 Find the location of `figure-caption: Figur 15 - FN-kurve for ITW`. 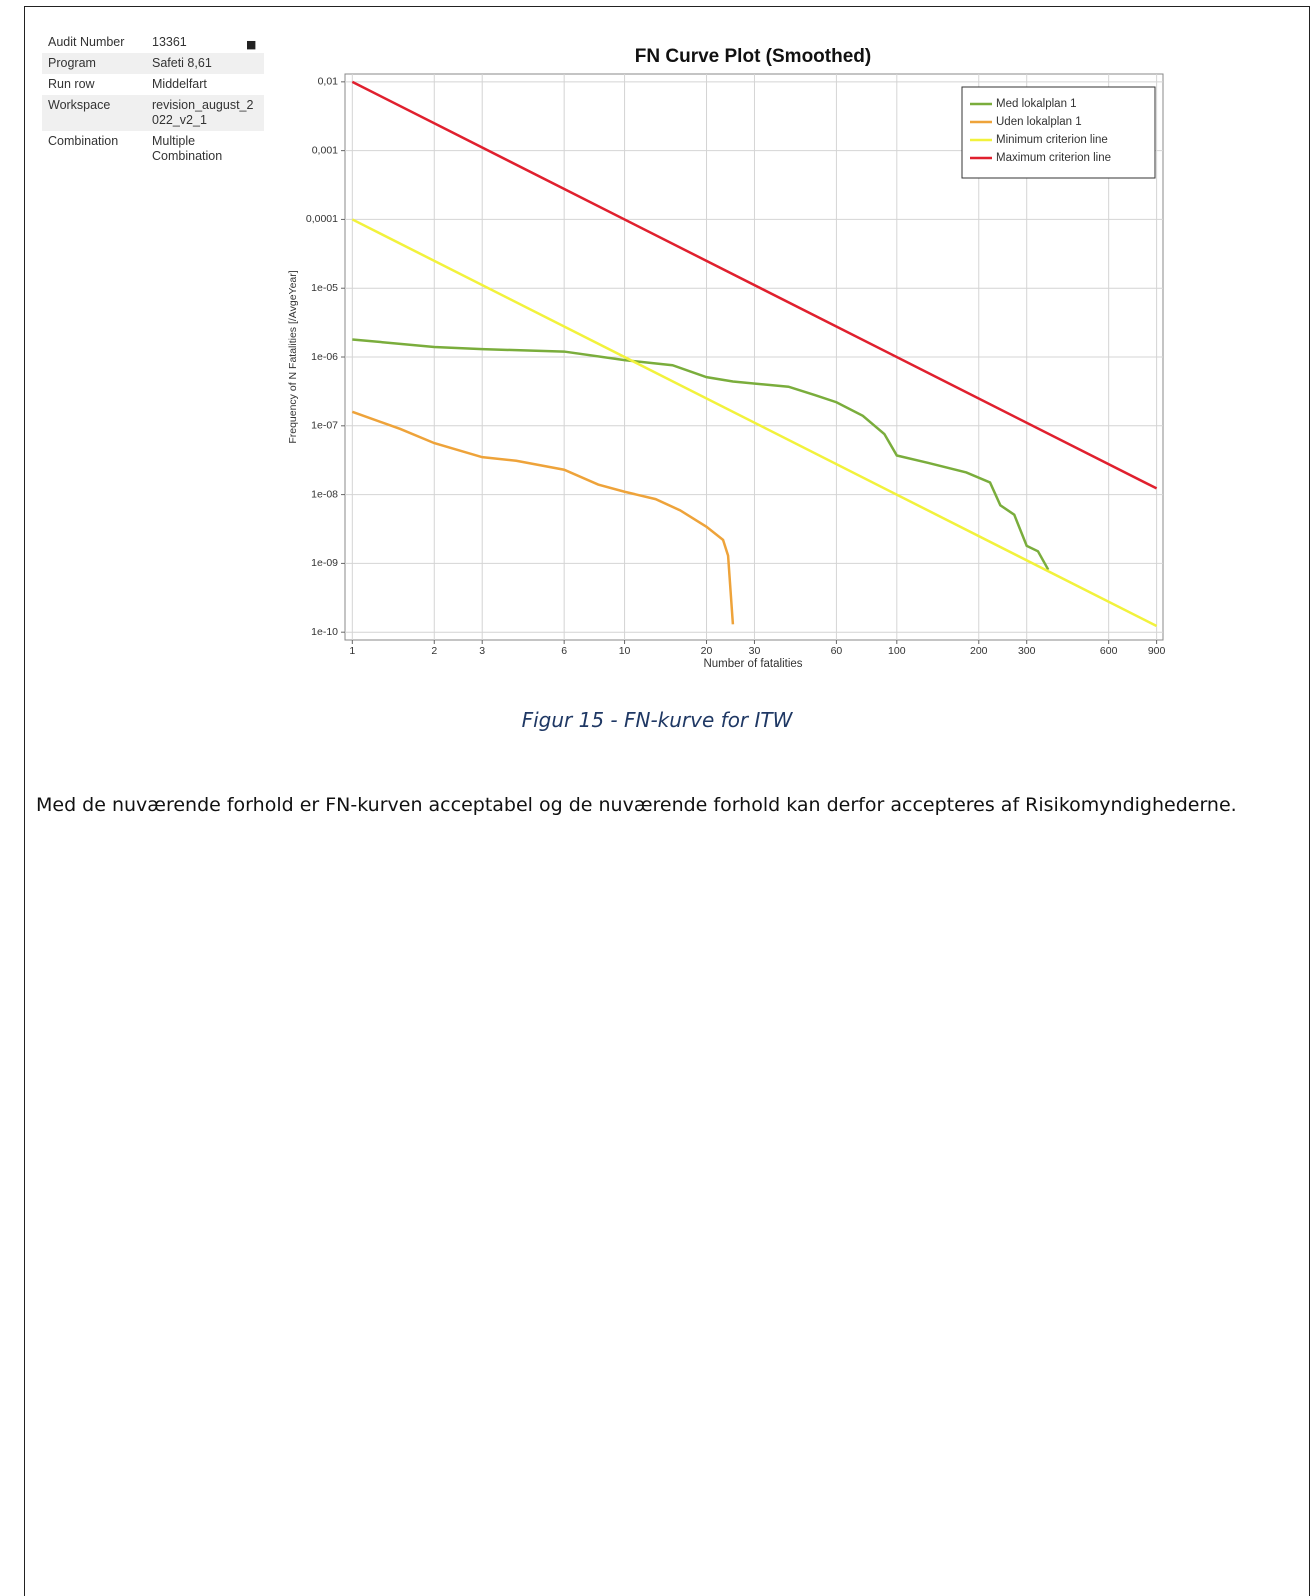

figure-caption: Figur 15 - FN-kurve for ITW is located at coordinates (657, 720).